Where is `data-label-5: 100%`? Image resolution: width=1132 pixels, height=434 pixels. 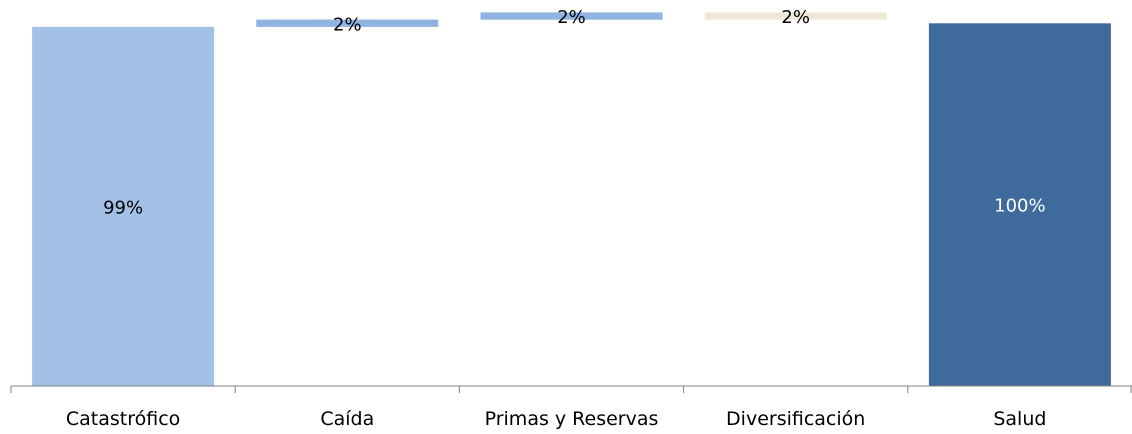
data-label-5: 100% is located at coordinates (1019, 206).